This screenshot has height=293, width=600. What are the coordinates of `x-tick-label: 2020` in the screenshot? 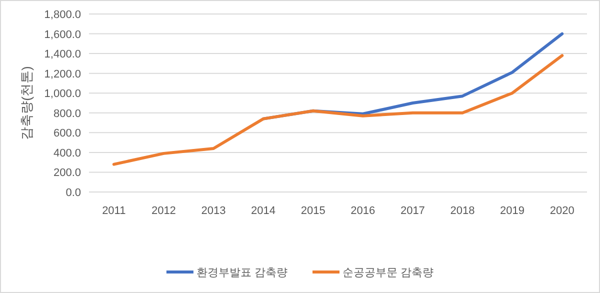 It's located at (562, 211).